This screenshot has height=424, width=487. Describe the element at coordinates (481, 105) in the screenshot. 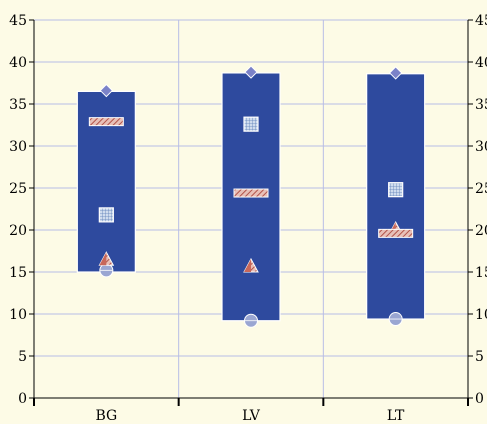

I see `right-tick-label-7: 35` at that location.